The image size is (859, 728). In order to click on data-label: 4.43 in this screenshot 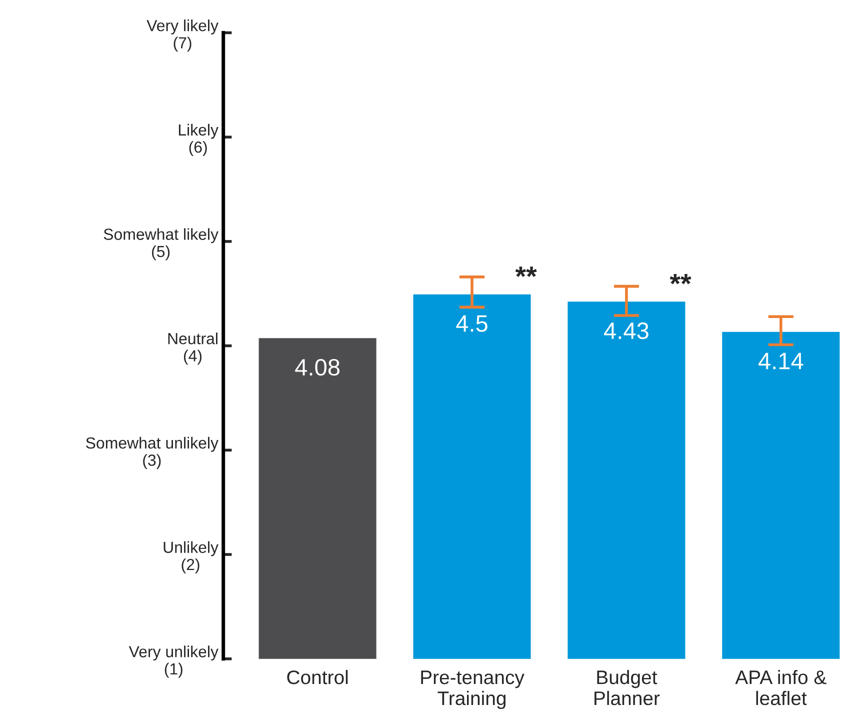, I will do `click(626, 331)`.